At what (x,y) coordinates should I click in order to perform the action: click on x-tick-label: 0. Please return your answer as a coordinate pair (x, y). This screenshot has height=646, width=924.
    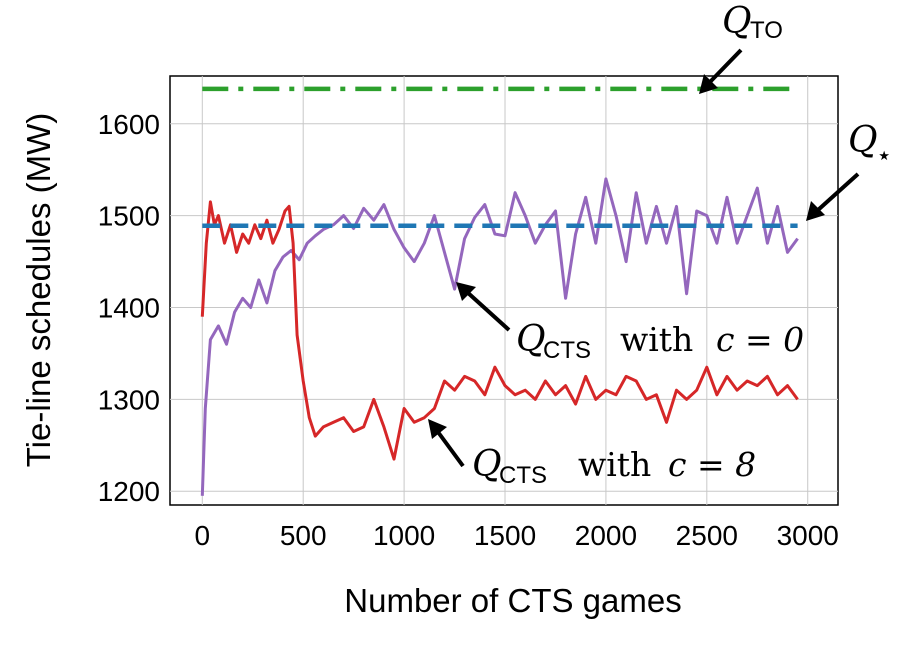
    Looking at the image, I should click on (203, 535).